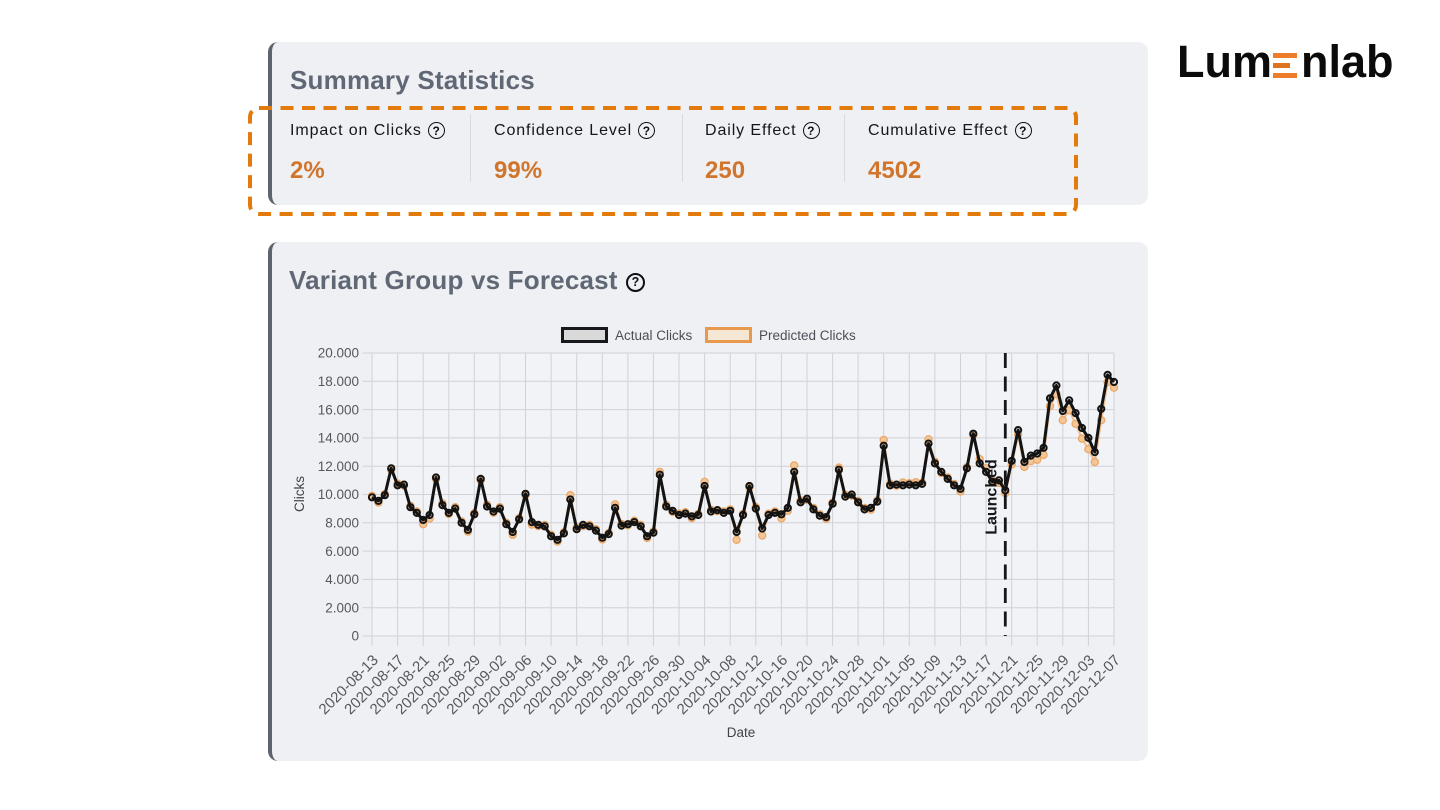 The width and height of the screenshot is (1440, 810). I want to click on svg-text: 20.000, so click(338, 353).